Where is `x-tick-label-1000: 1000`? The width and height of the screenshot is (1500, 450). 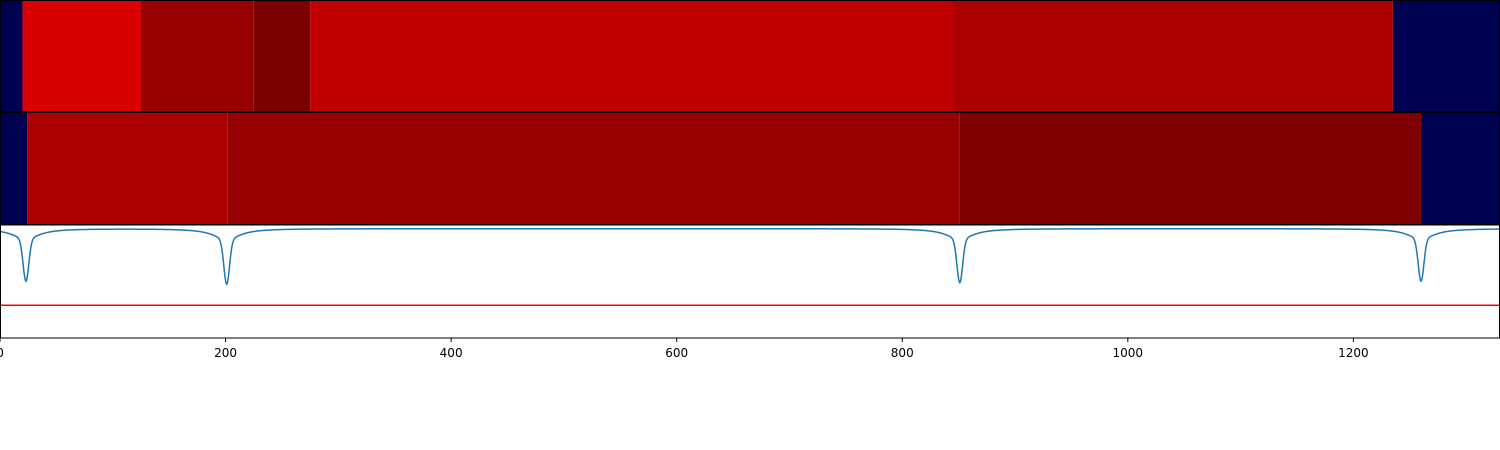
x-tick-label-1000: 1000 is located at coordinates (1128, 353).